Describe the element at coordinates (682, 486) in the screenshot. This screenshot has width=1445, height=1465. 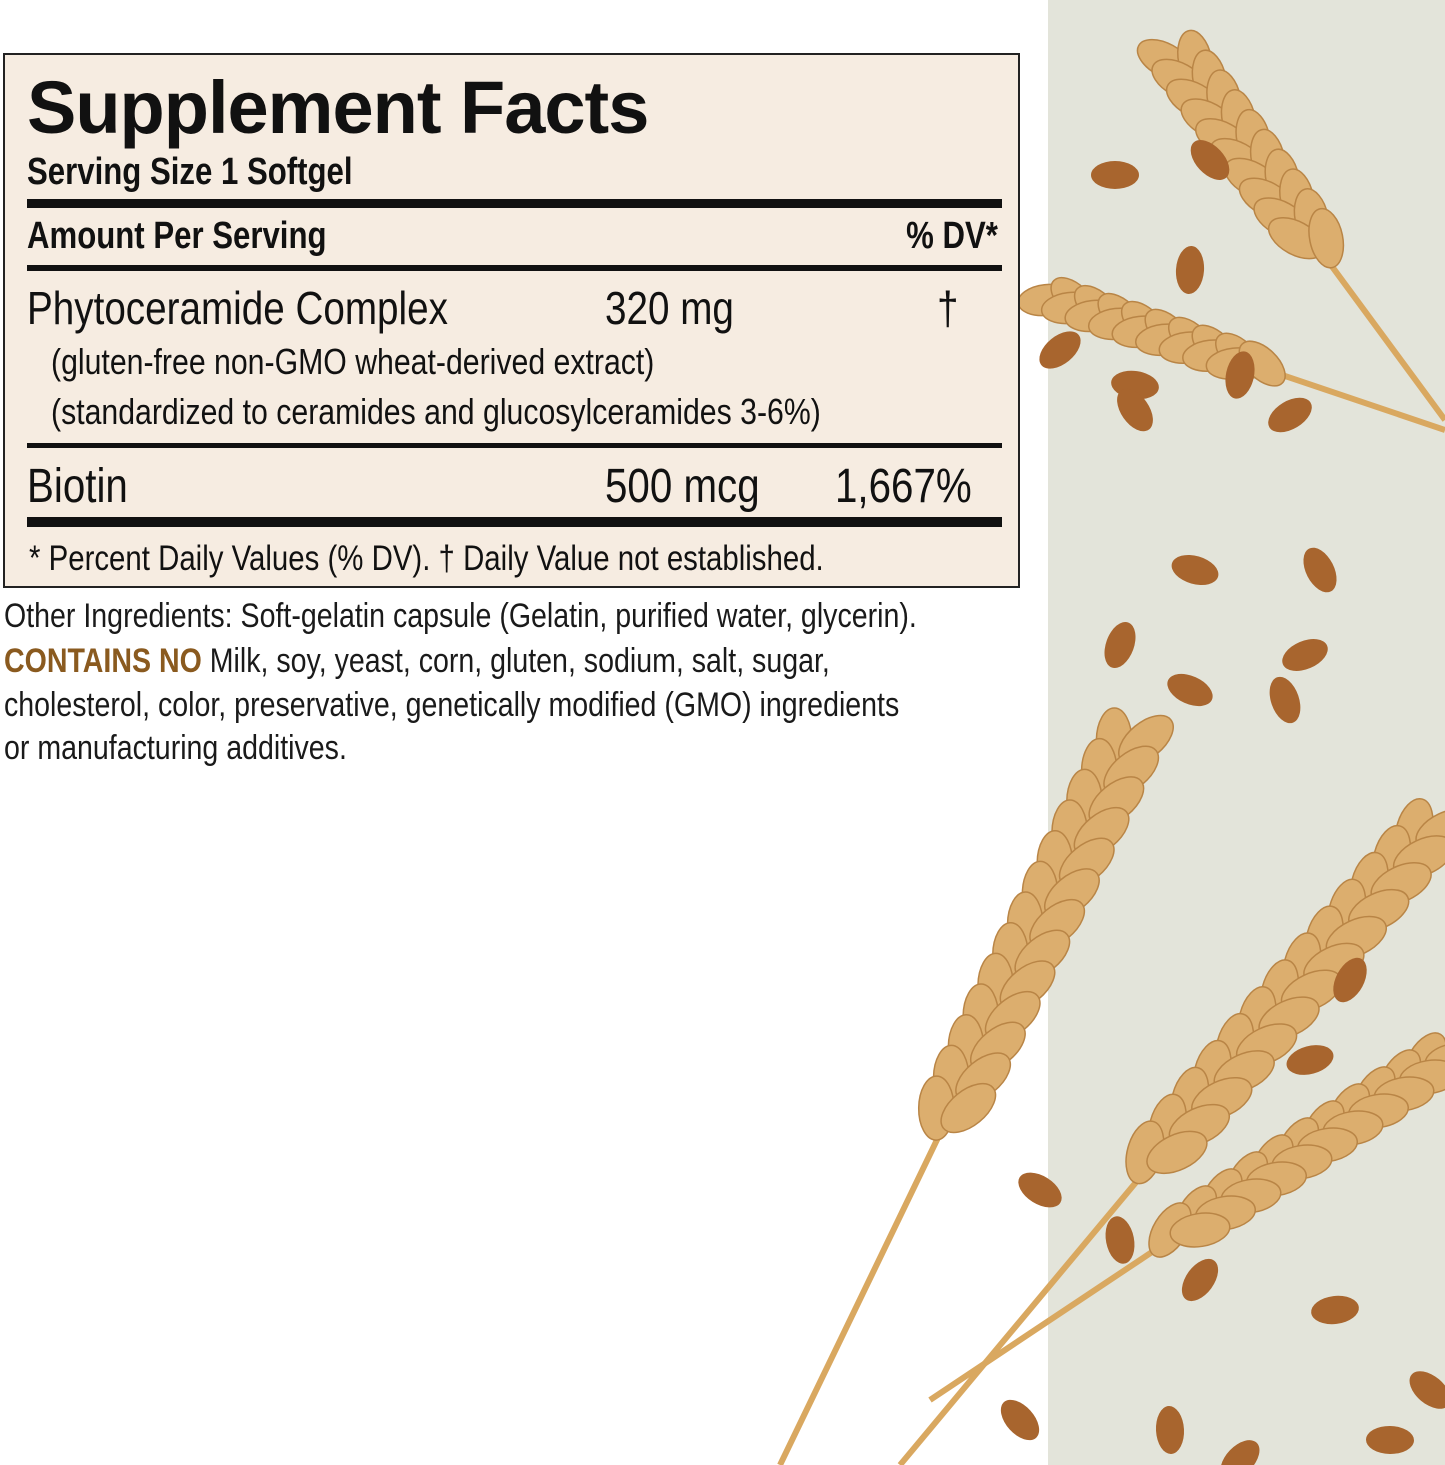
I see `ingredient-amount: 500 mcg` at that location.